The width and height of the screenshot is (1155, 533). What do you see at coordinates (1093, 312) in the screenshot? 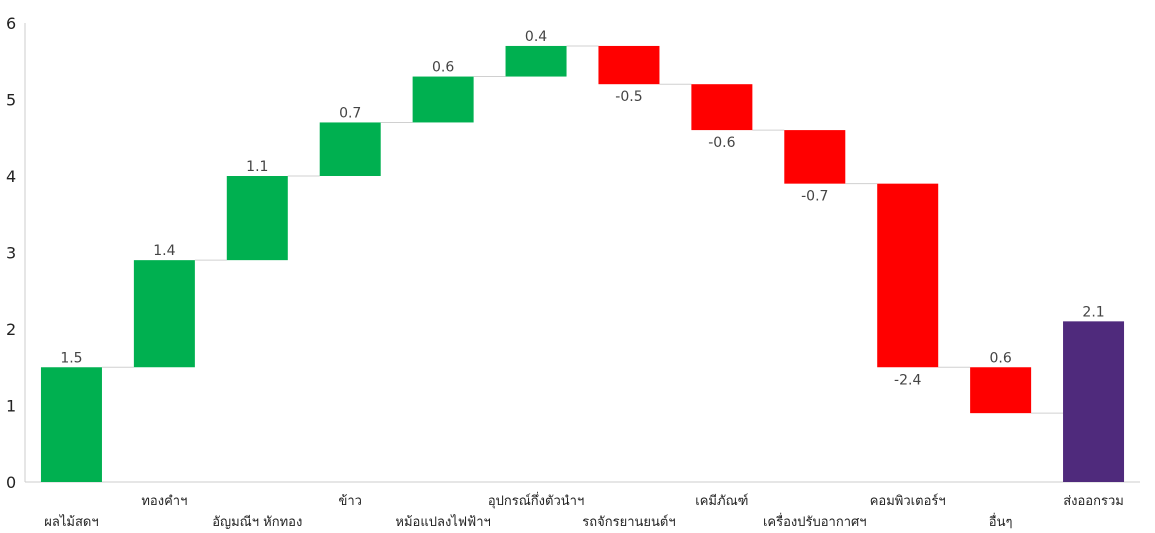
I see `data-label: 2.1` at bounding box center [1093, 312].